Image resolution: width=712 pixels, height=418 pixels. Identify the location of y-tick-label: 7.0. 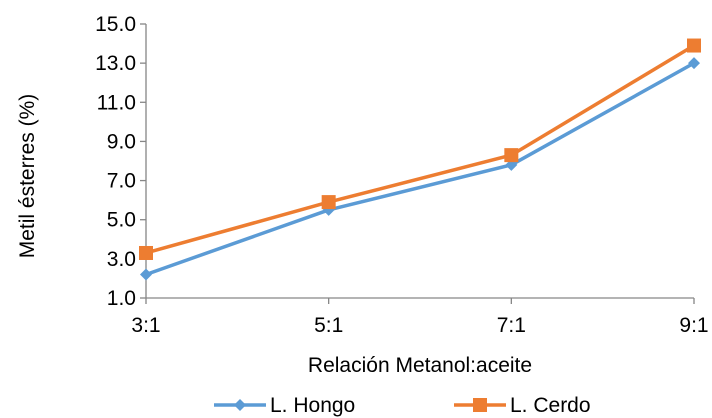
(121, 181).